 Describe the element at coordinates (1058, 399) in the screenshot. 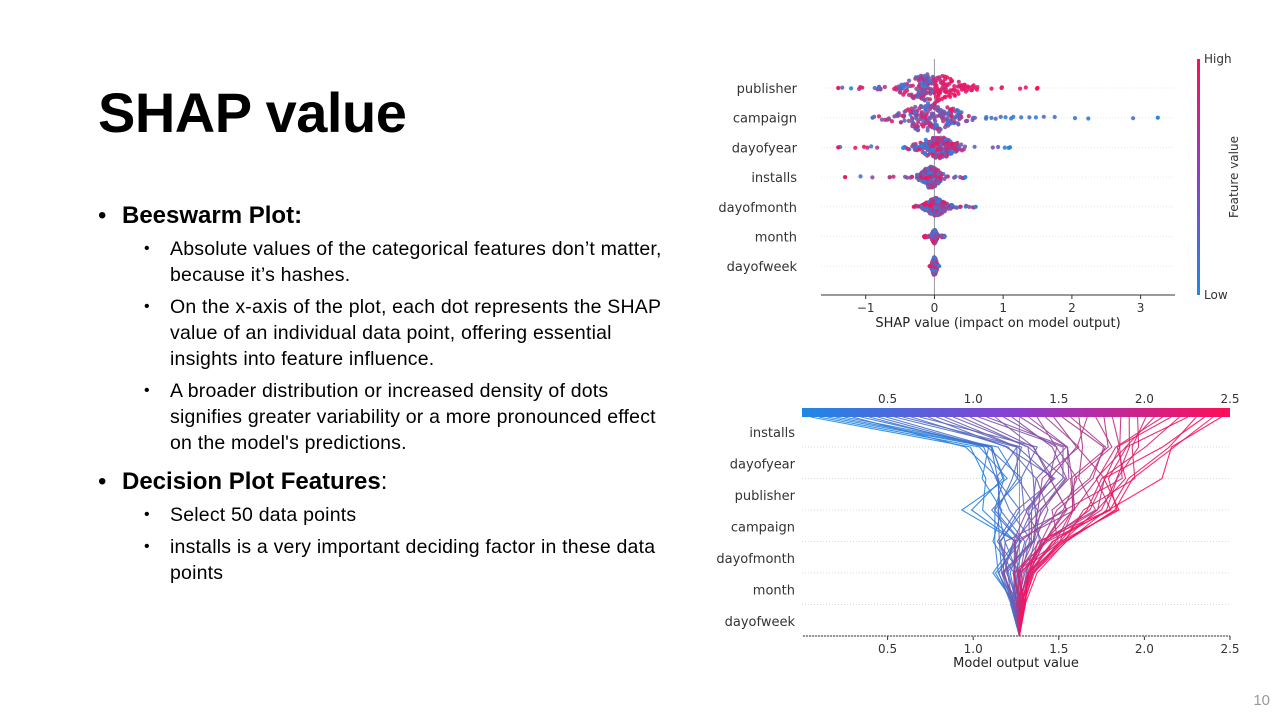

I see `top-tick-label: 1.5` at that location.